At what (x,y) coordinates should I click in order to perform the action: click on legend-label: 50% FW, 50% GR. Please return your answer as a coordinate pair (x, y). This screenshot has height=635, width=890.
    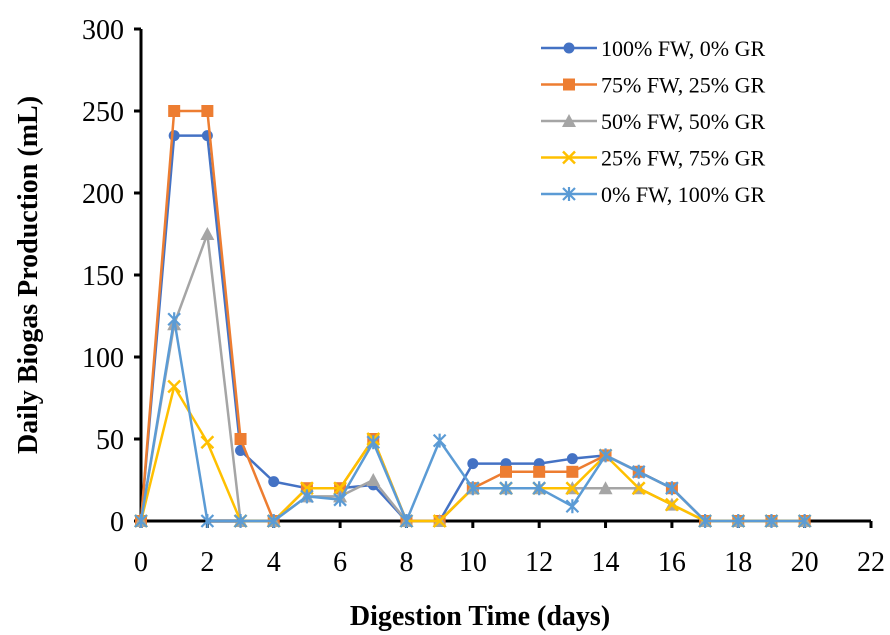
    Looking at the image, I should click on (683, 121).